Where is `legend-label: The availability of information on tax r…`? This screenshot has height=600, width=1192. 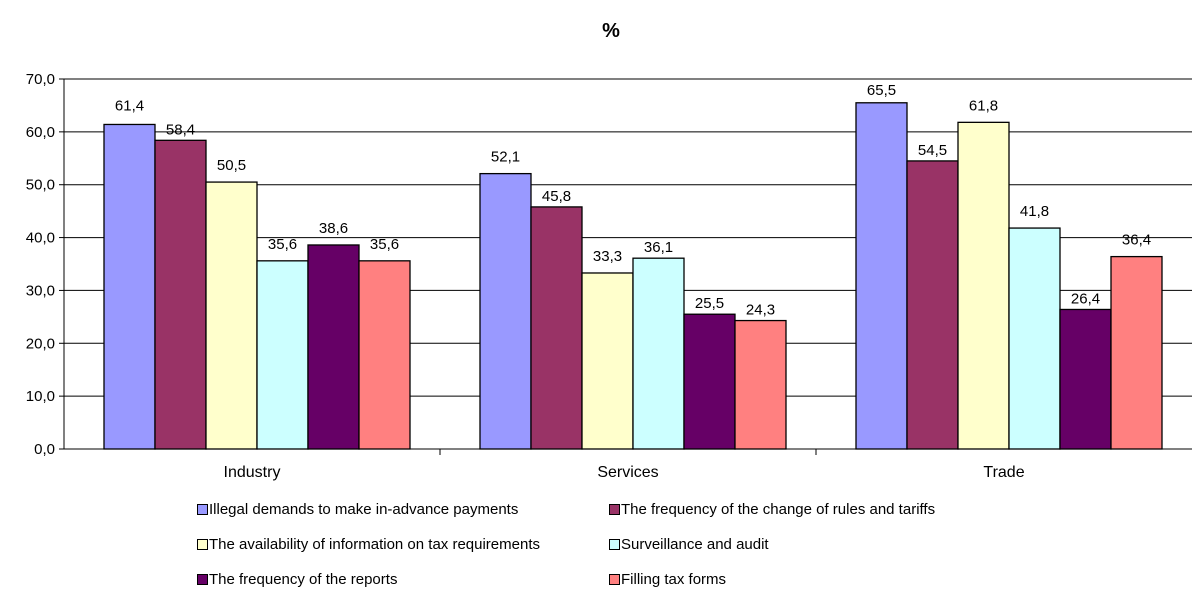
legend-label: The availability of information on tax r… is located at coordinates (374, 544).